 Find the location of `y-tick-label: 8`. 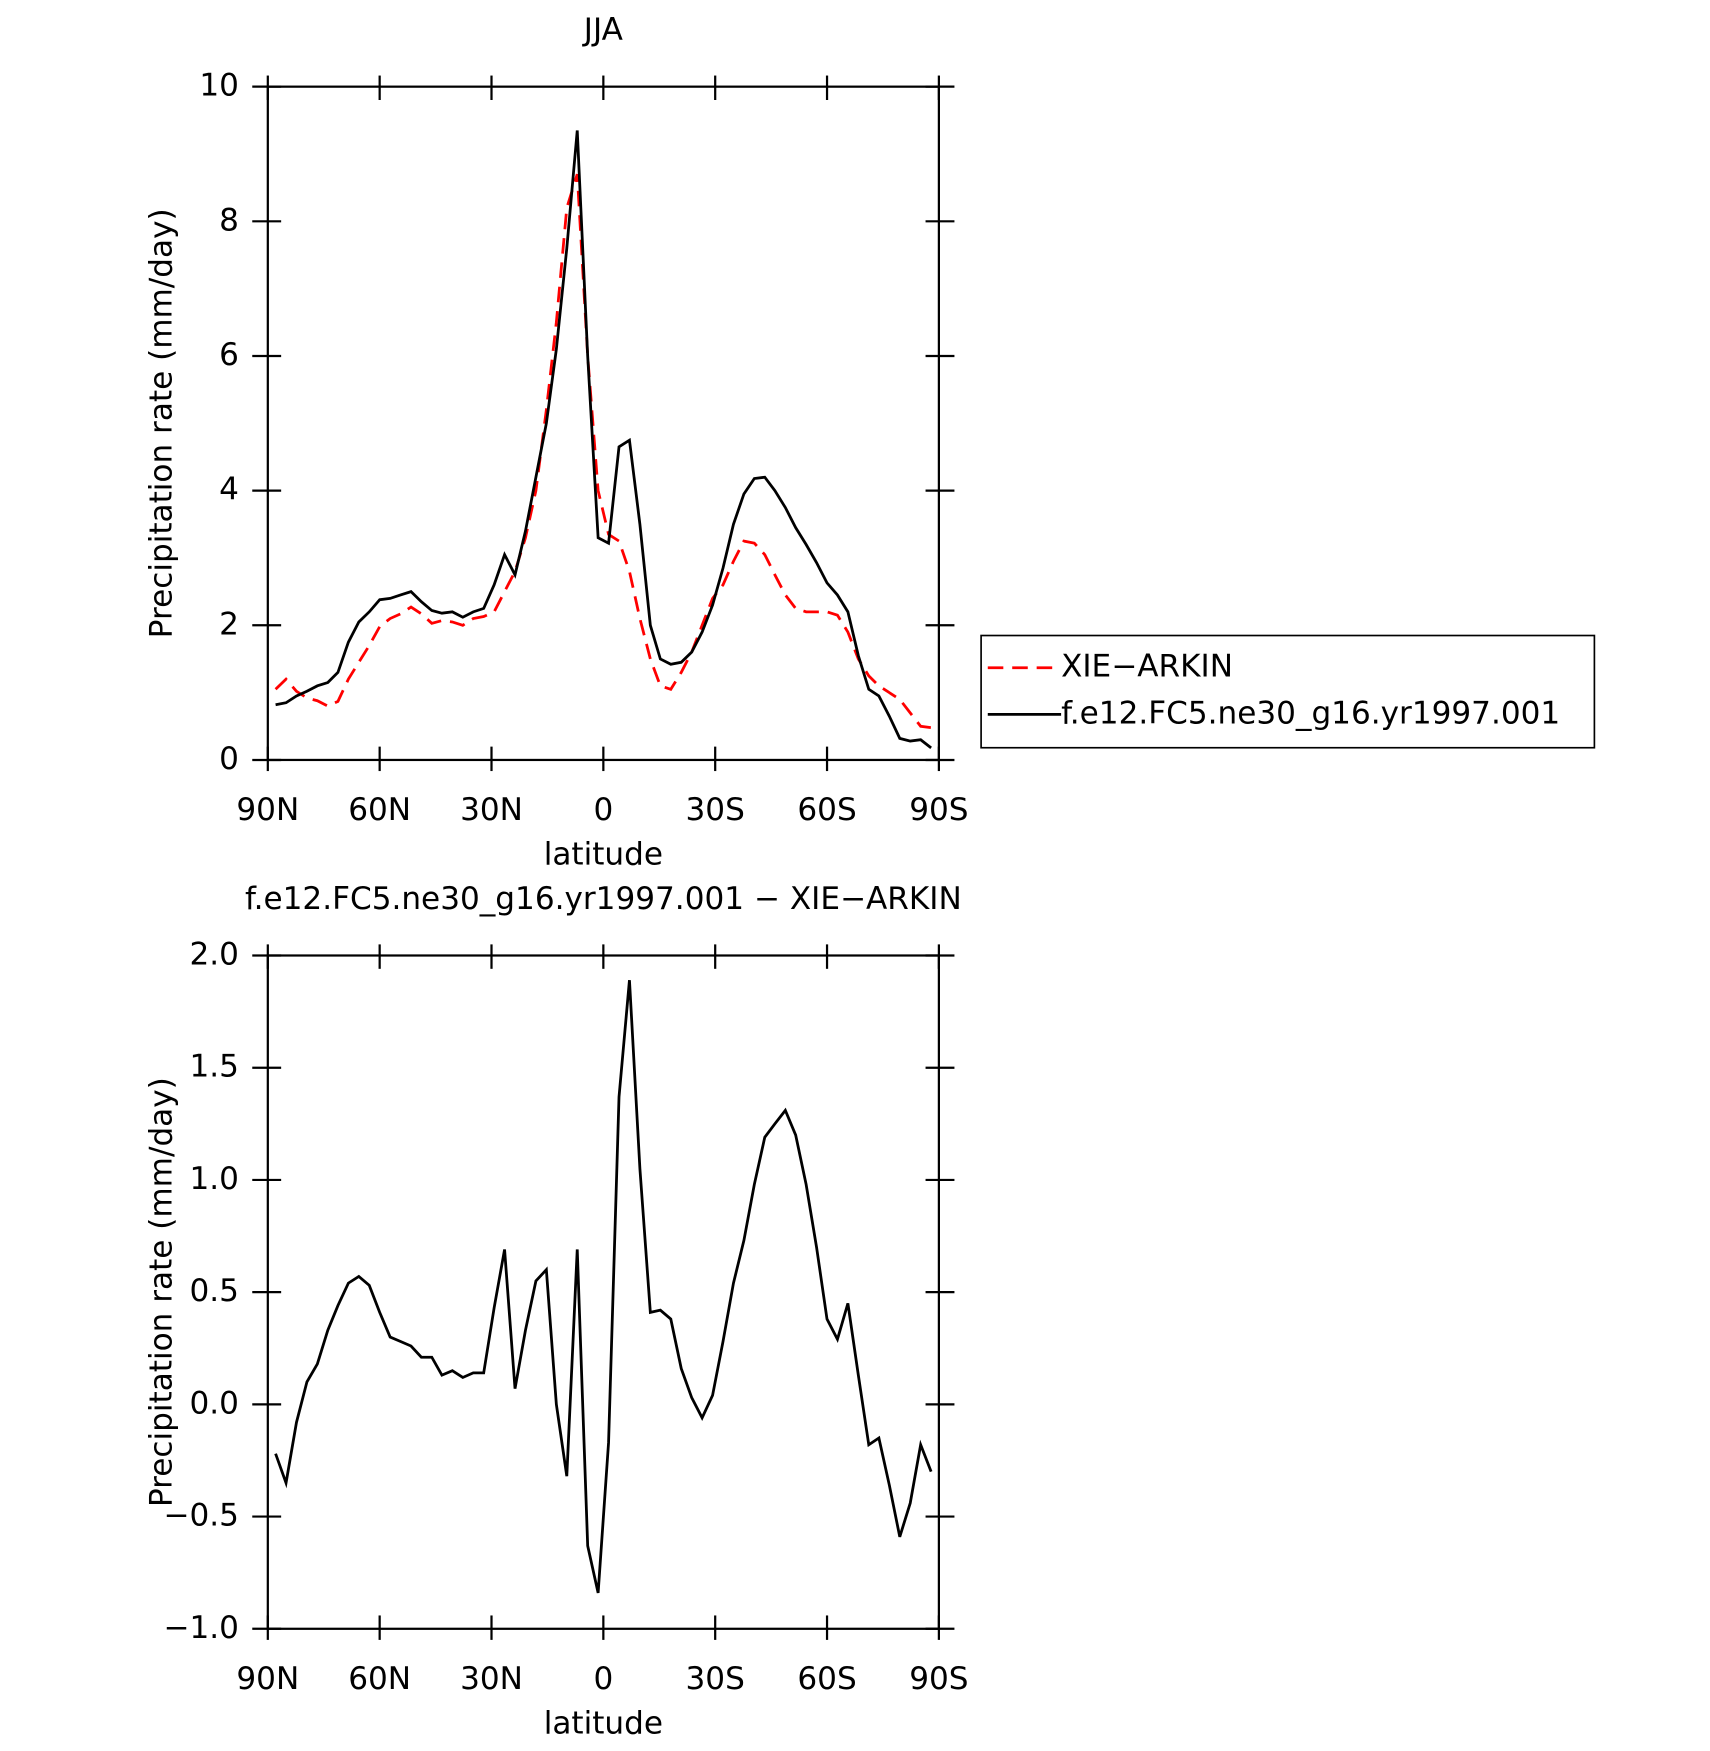

y-tick-label: 8 is located at coordinates (229, 220).